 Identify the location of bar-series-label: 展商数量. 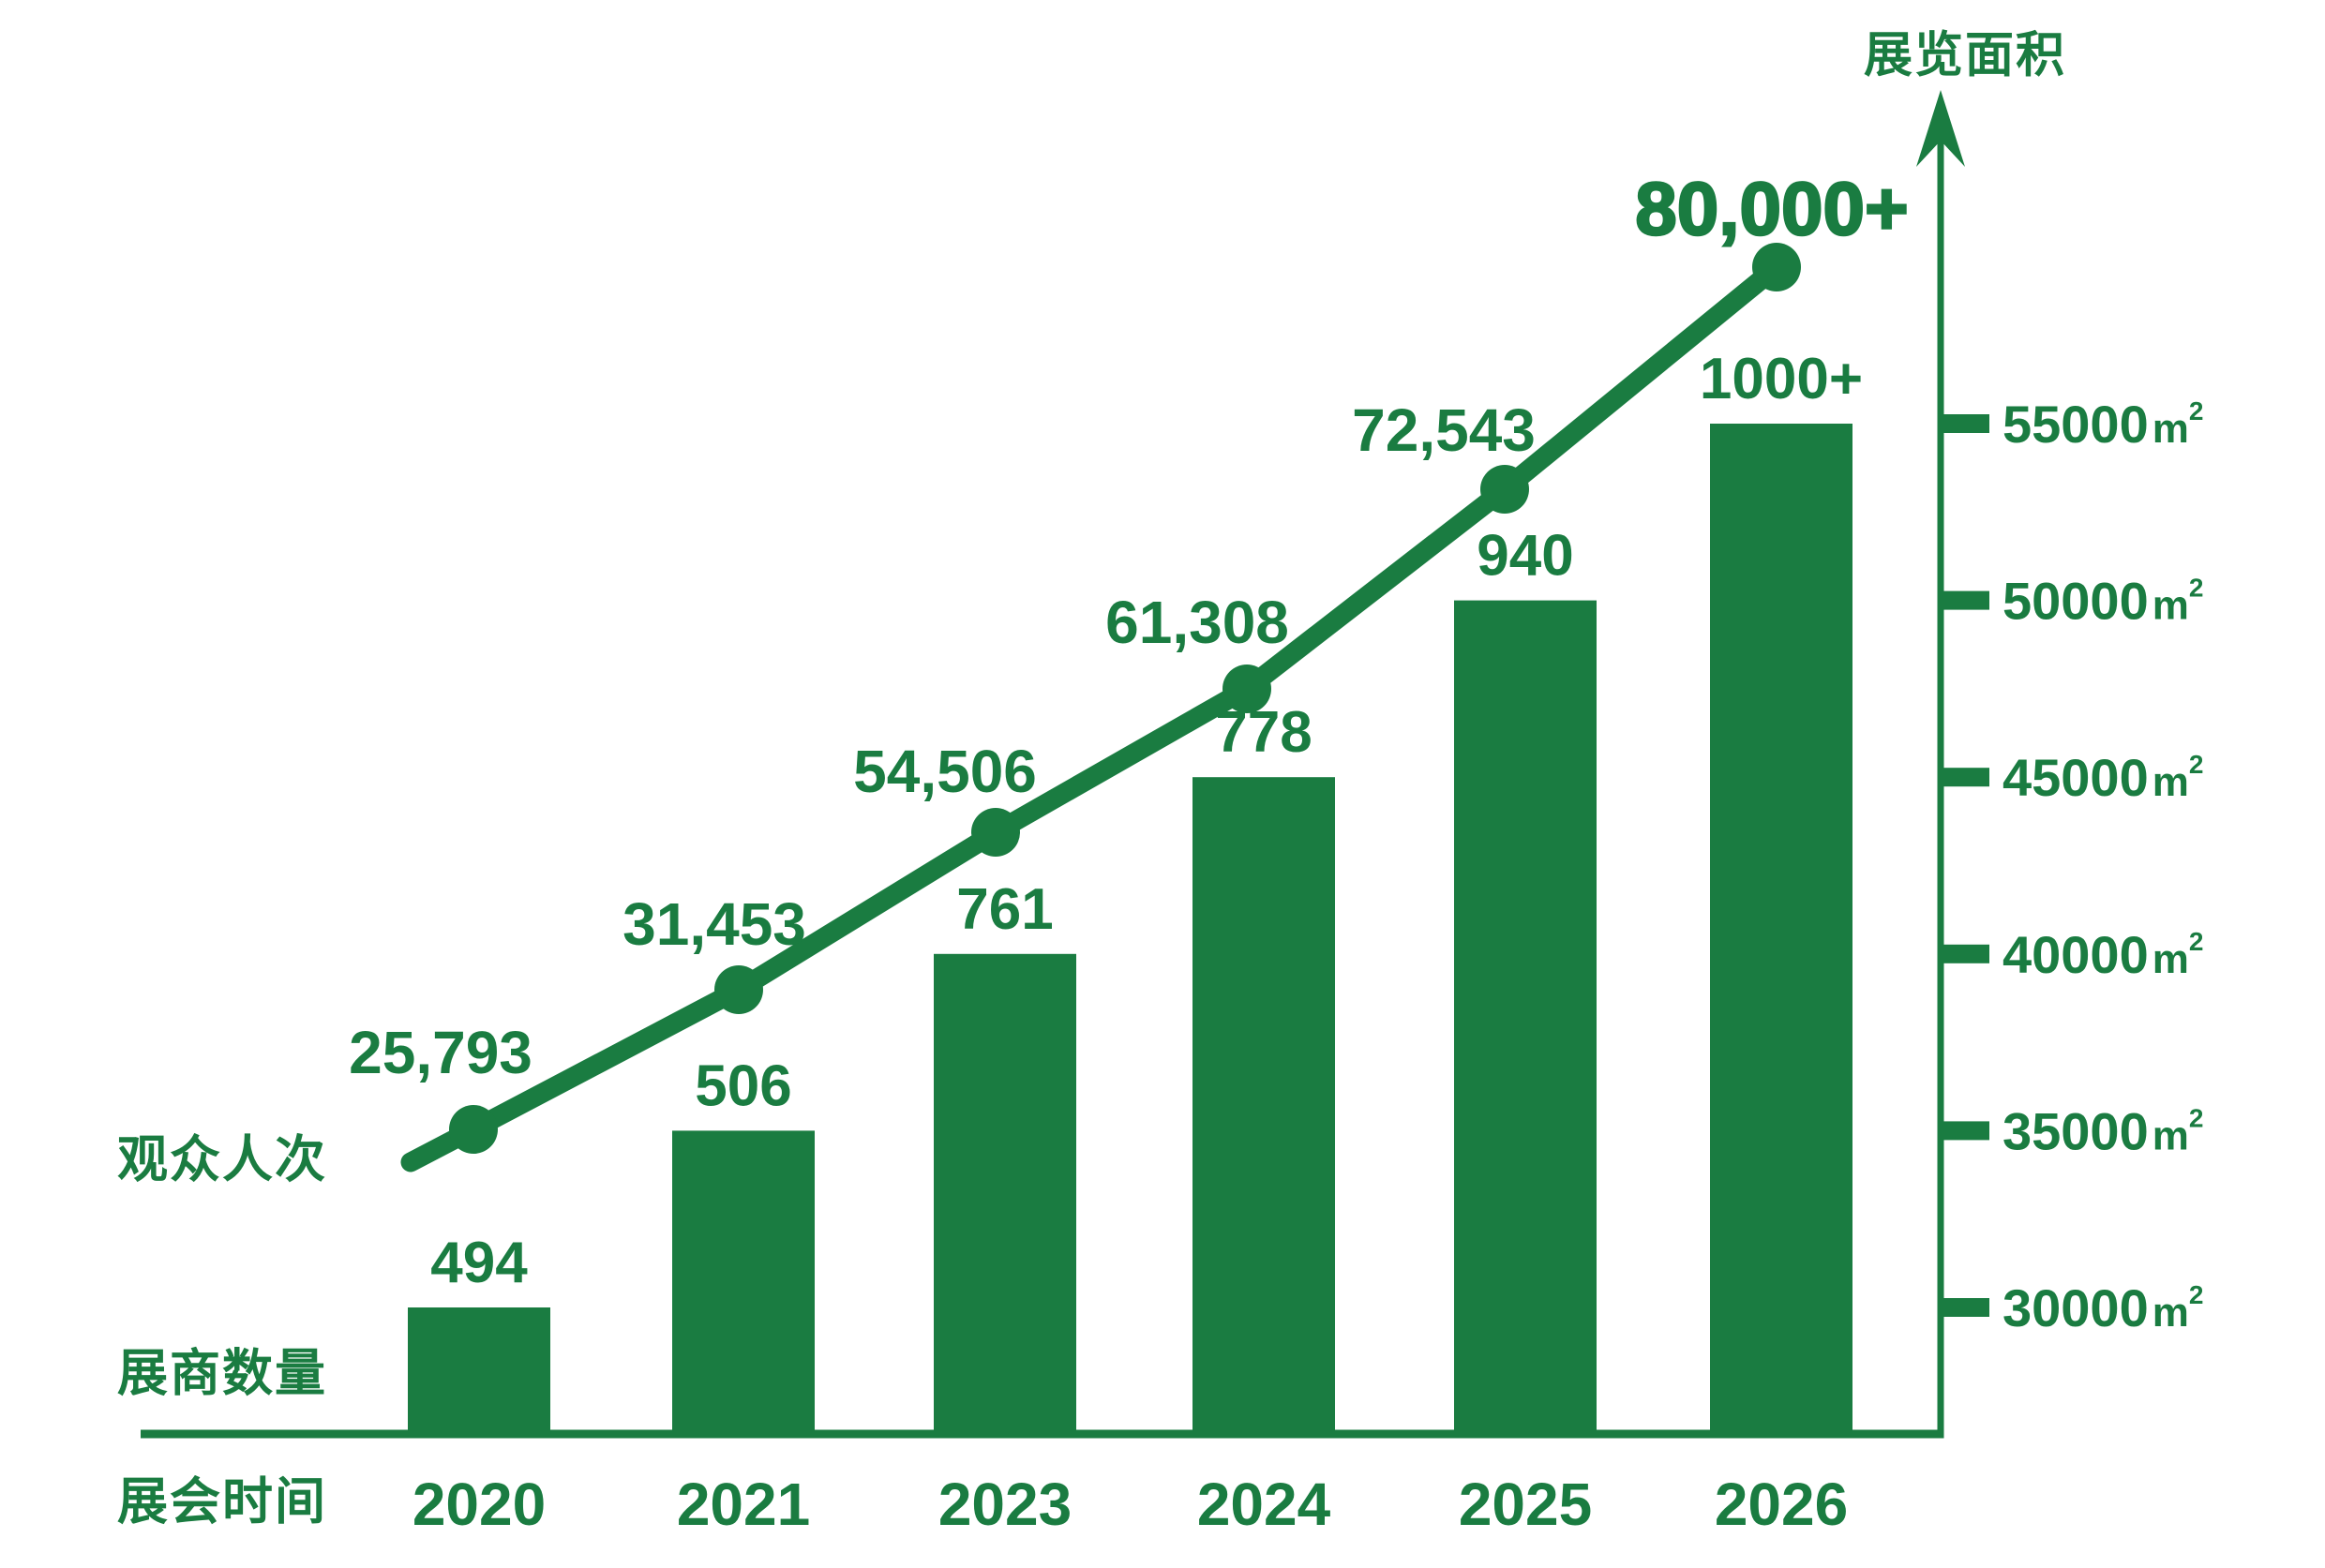
(222, 1374).